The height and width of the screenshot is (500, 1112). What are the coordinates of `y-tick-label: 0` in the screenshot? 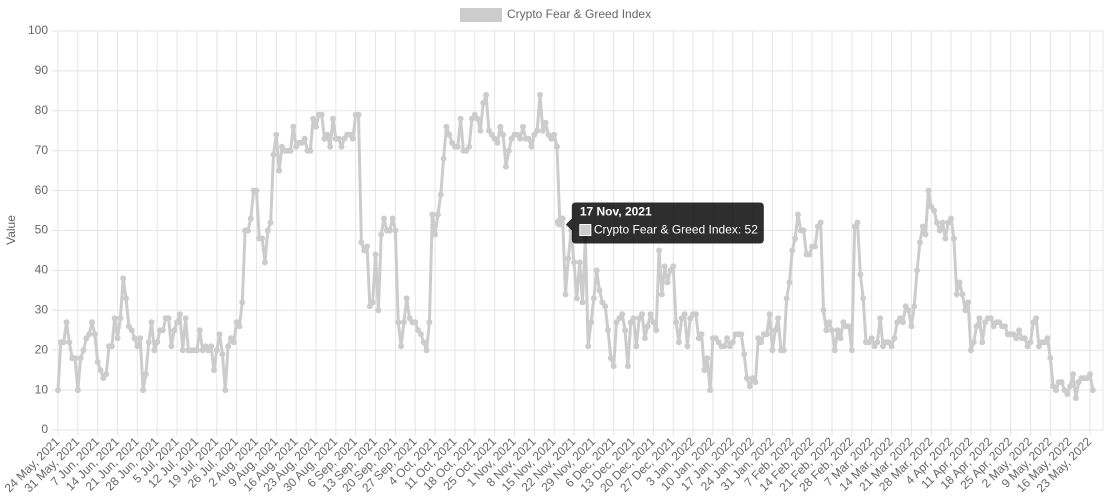 It's located at (44, 429).